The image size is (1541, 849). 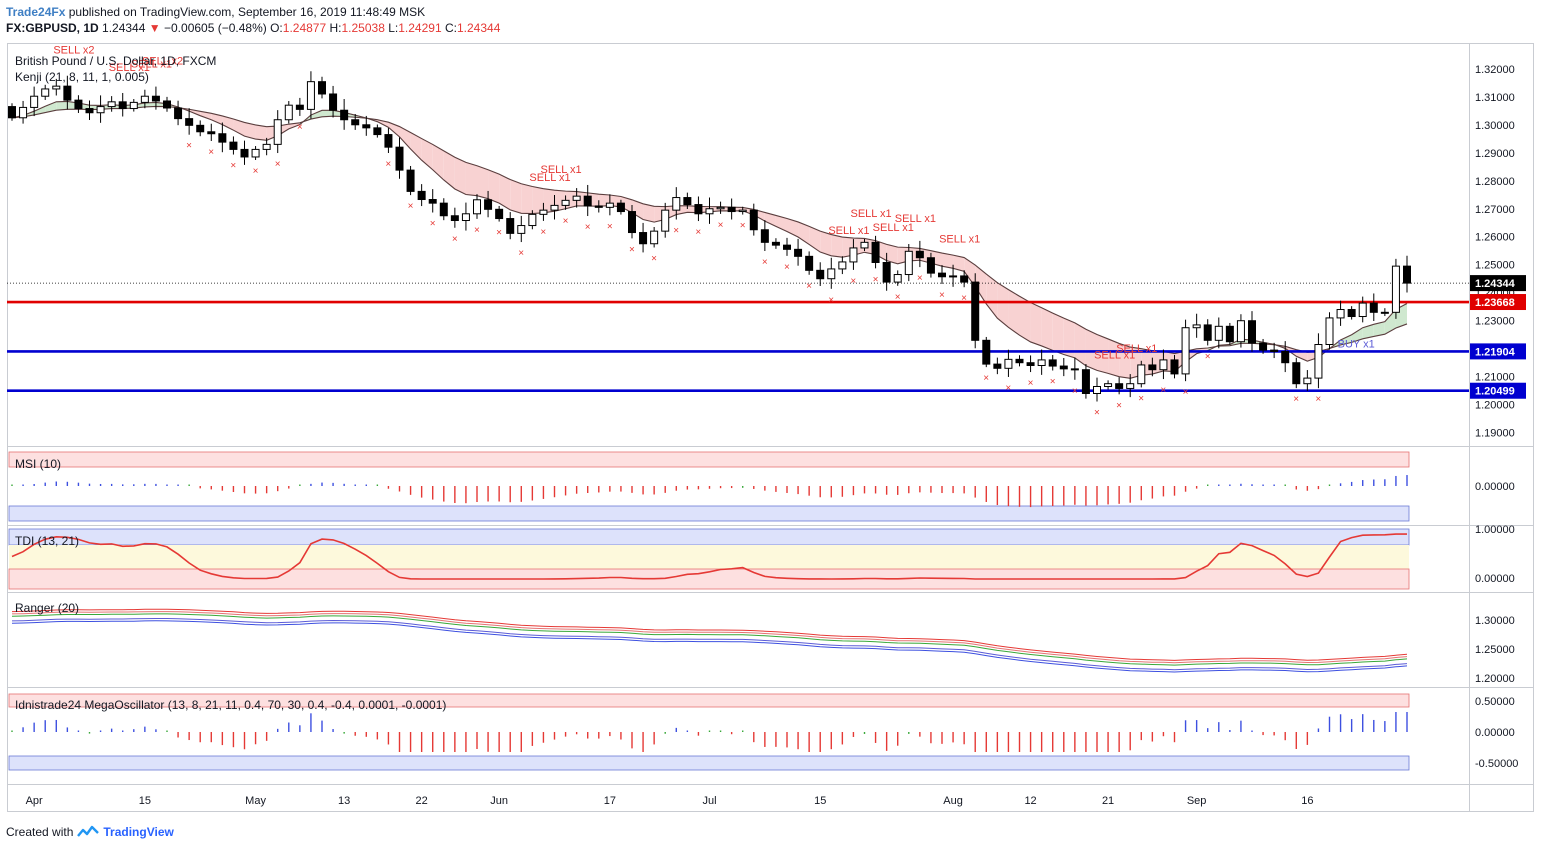 What do you see at coordinates (36, 12) in the screenshot?
I see `publisher-name: Trade24Fx` at bounding box center [36, 12].